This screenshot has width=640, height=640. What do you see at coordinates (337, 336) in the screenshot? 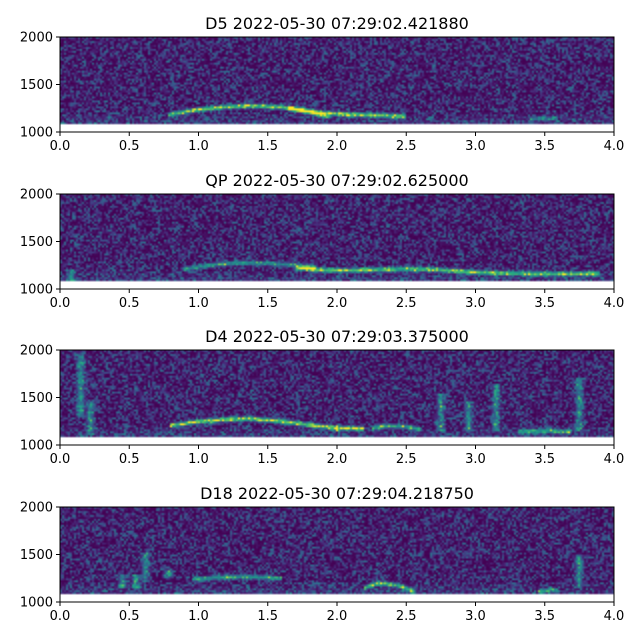
I see `subplot-title: D4 2022-05-30 07:29:03.375000` at bounding box center [337, 336].